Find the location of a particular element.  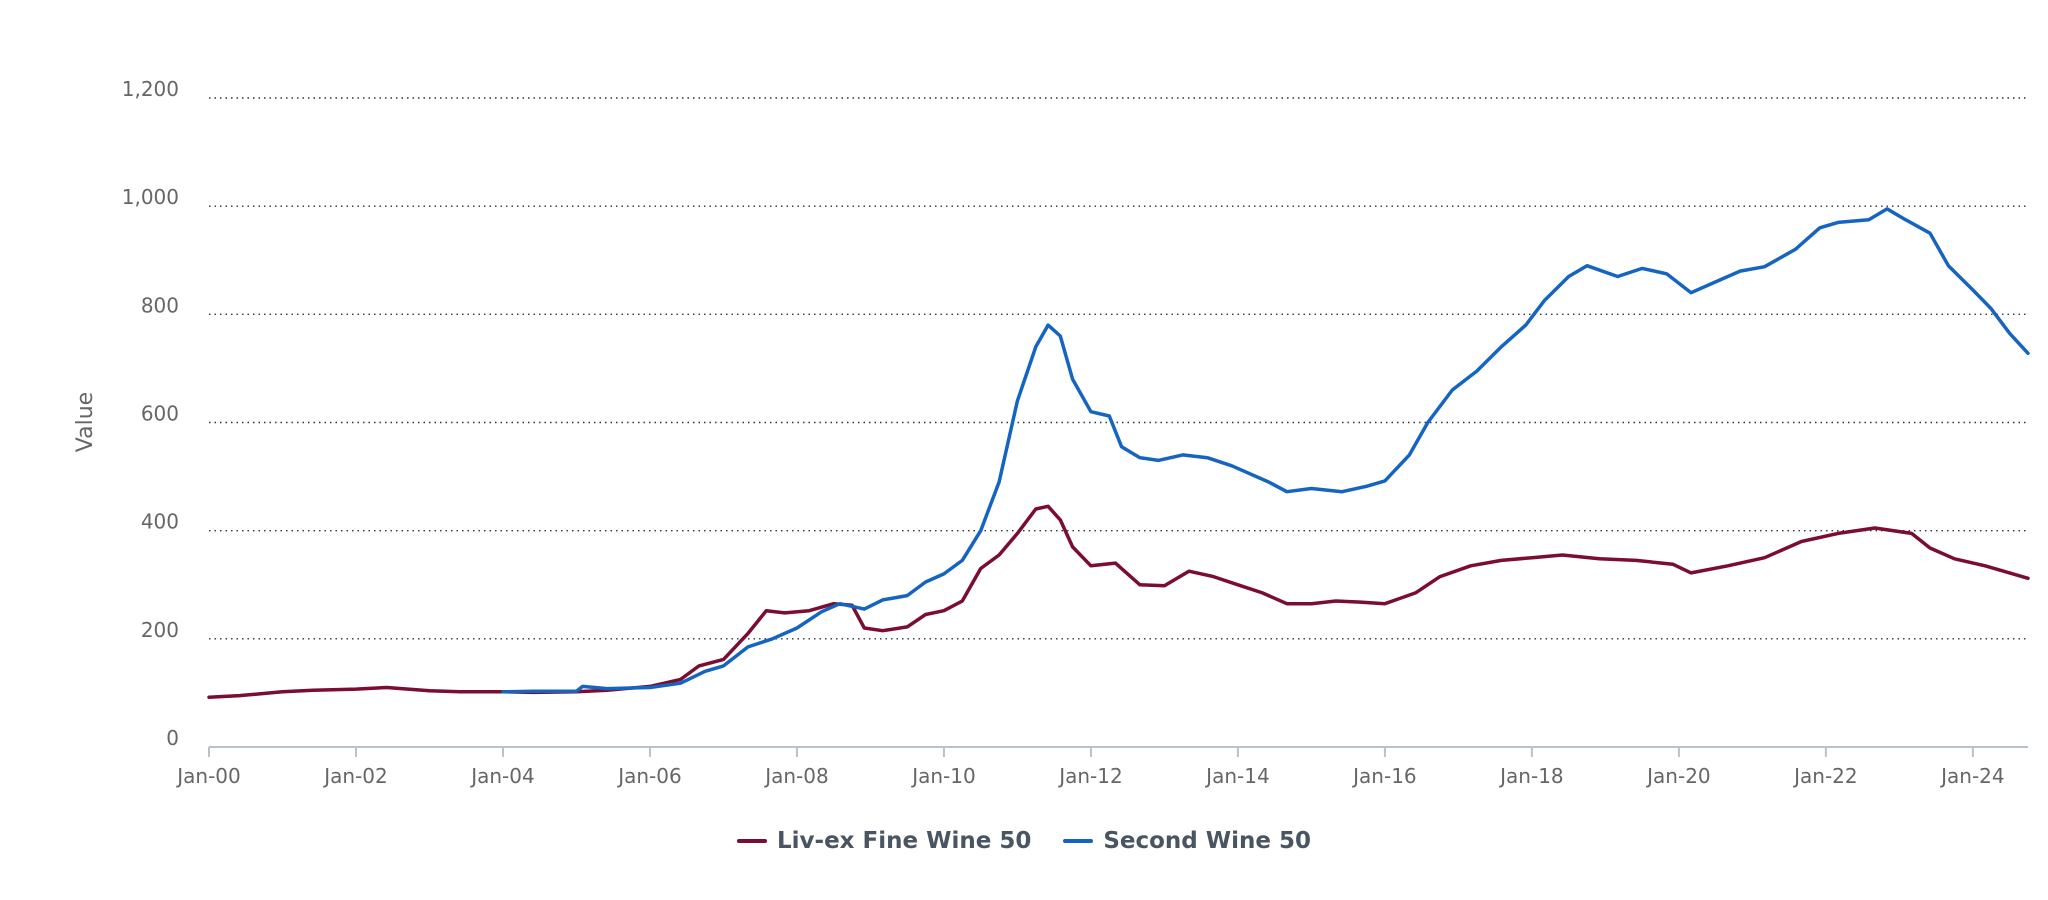

y-tick-label: 800 is located at coordinates (160, 305).